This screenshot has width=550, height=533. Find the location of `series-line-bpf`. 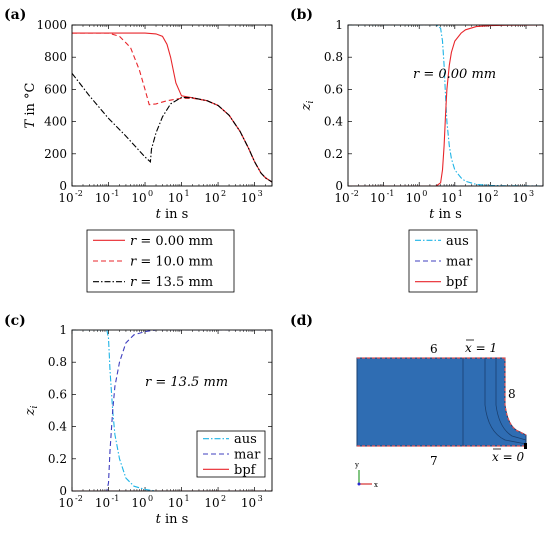

series-line-bpf is located at coordinates (445, 105).